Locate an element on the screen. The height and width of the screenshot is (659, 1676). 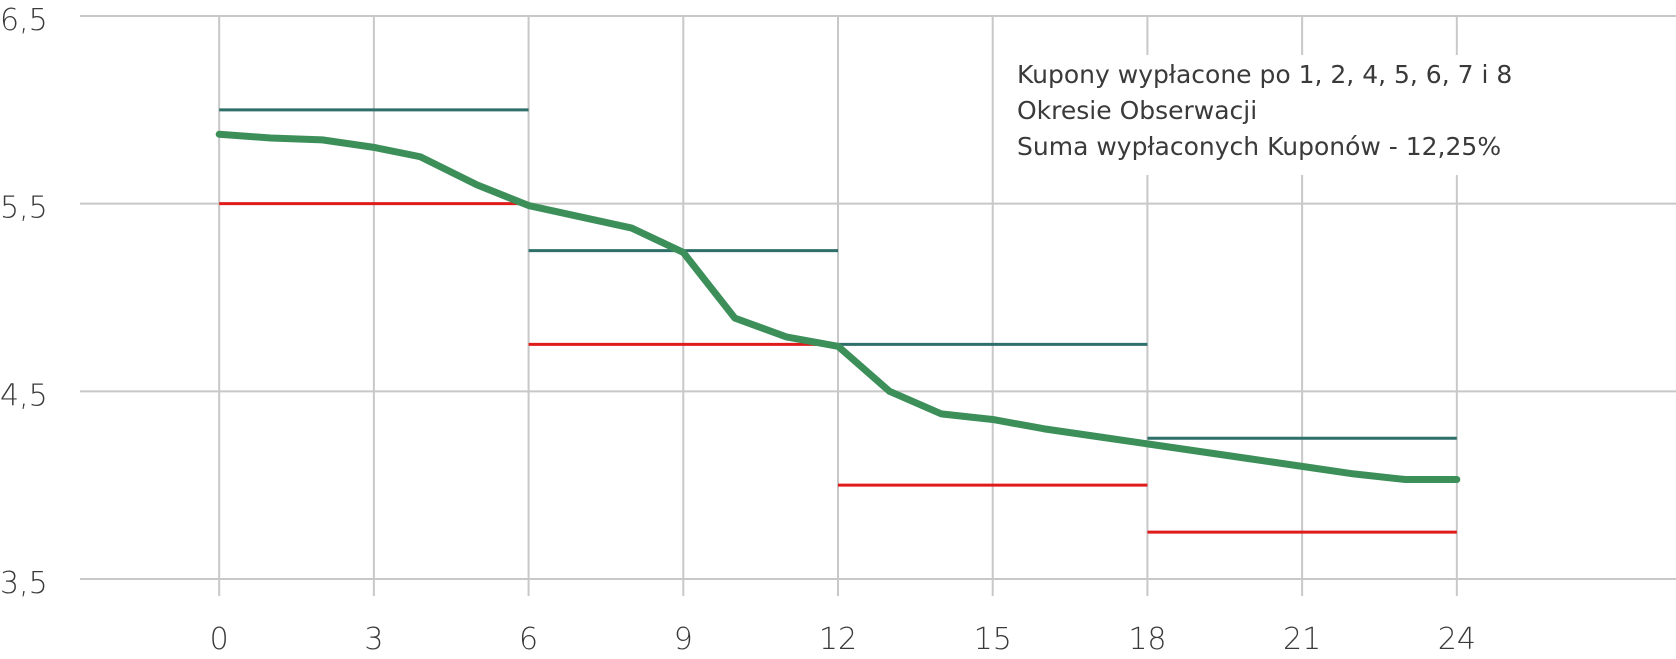
y-tick-label: 4,5 is located at coordinates (24, 395).